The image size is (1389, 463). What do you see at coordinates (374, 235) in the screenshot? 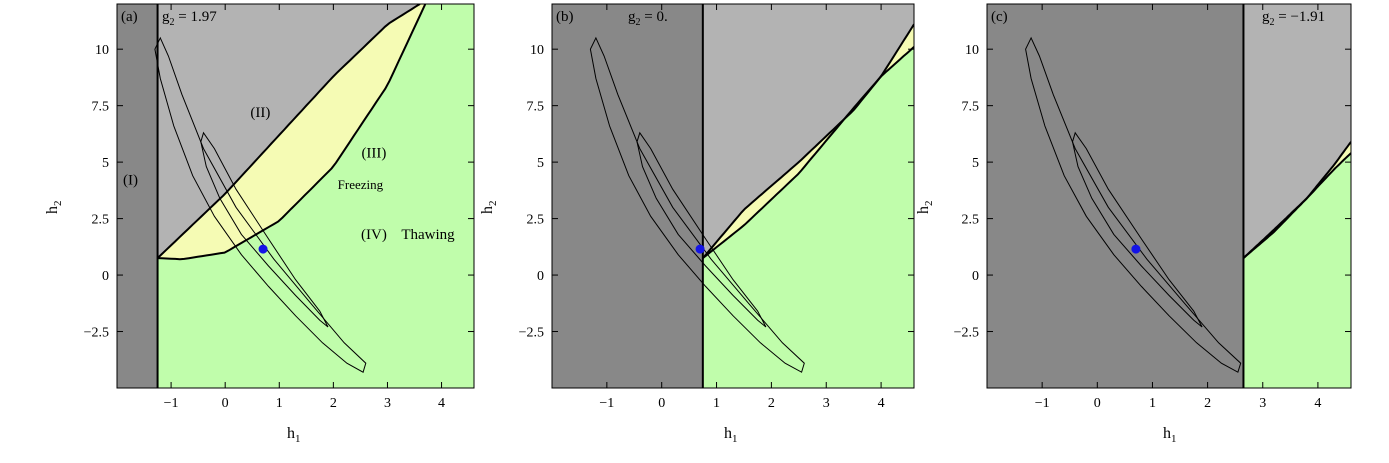
I see `region-label: (IV)` at bounding box center [374, 235].